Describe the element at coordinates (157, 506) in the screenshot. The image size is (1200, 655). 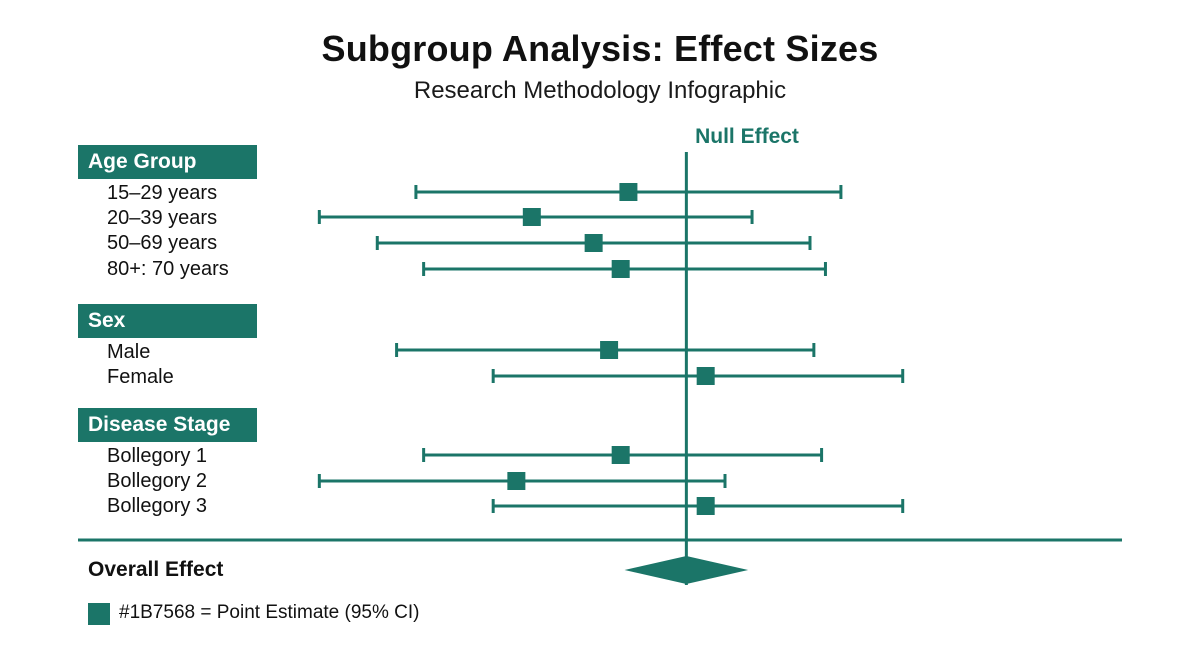
I see `row-label: Bollegory 3` at that location.